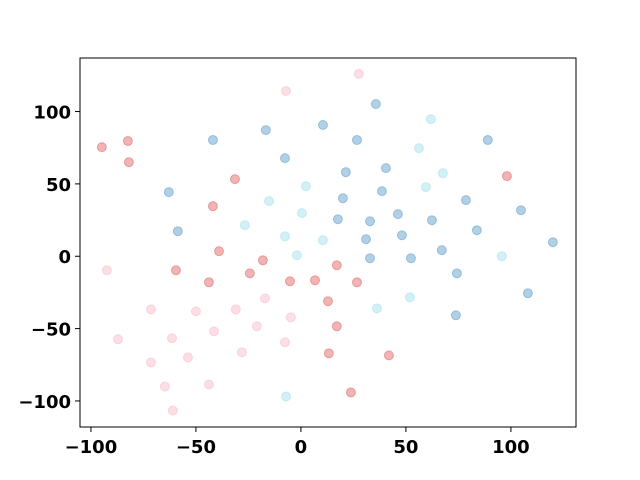 Image resolution: width=640 pixels, height=480 pixels. What do you see at coordinates (405, 447) in the screenshot?
I see `x-tick-label: 50` at bounding box center [405, 447].